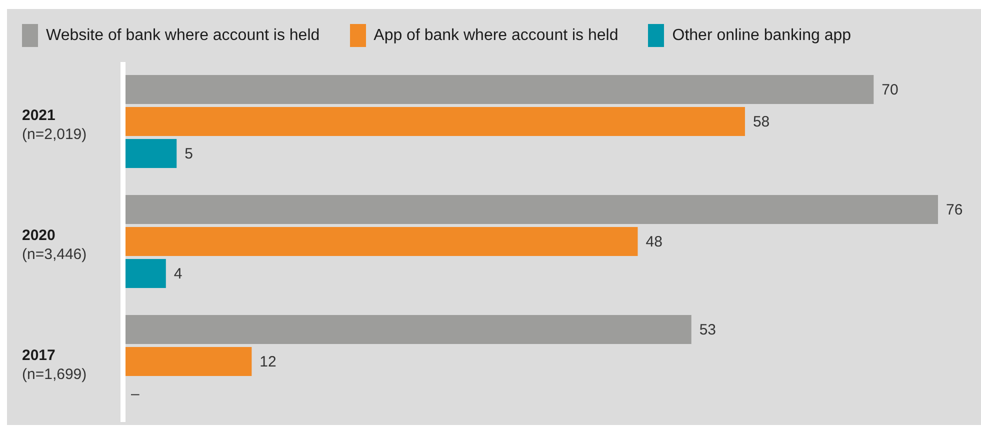  What do you see at coordinates (654, 242) in the screenshot?
I see `data-label: 48` at bounding box center [654, 242].